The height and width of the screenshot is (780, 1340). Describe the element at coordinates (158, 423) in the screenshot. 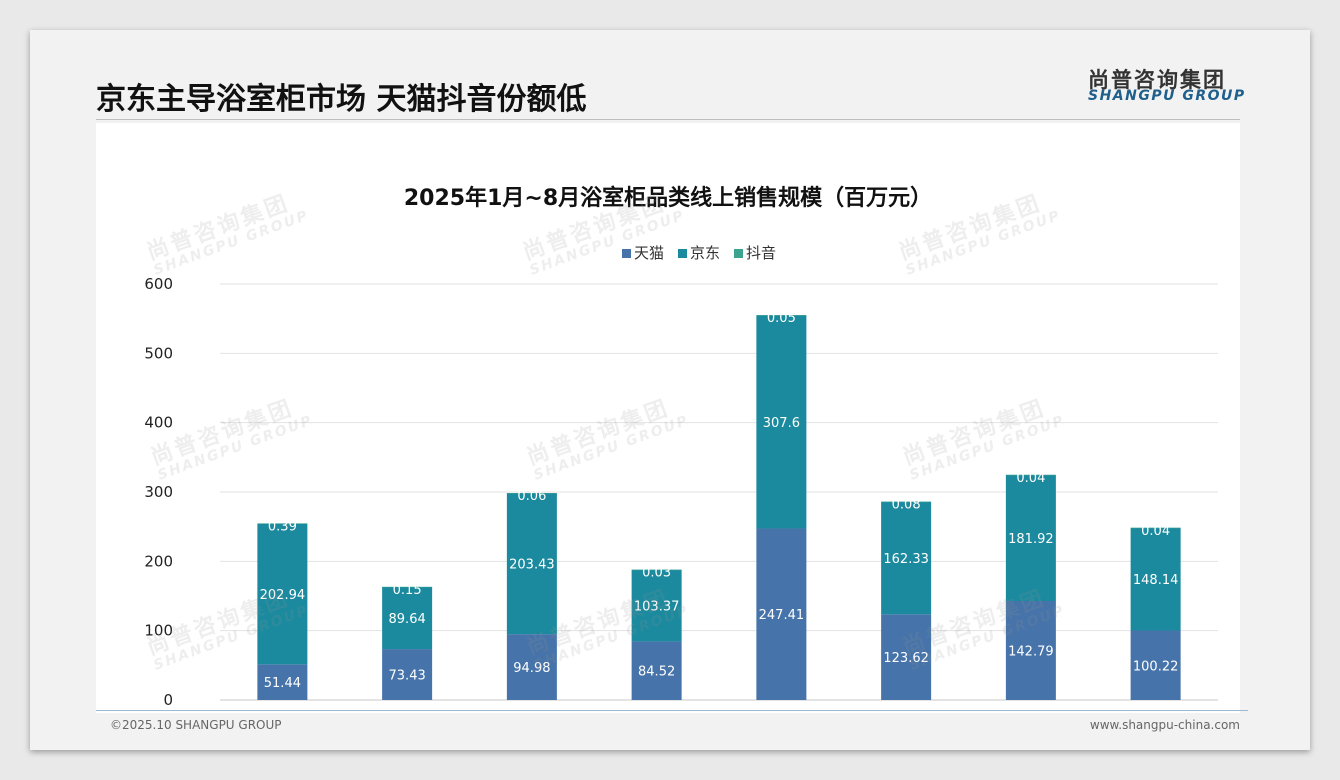

I see `y-tick-label: 400` at that location.